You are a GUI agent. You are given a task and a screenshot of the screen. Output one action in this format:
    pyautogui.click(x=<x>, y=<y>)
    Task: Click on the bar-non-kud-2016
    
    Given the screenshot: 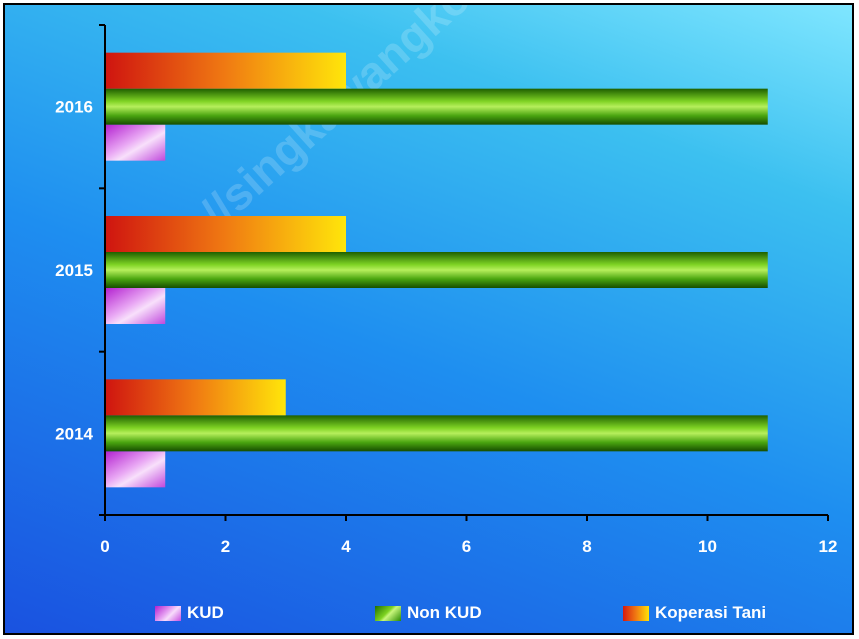 What is the action you would take?
    pyautogui.click(x=436, y=106)
    